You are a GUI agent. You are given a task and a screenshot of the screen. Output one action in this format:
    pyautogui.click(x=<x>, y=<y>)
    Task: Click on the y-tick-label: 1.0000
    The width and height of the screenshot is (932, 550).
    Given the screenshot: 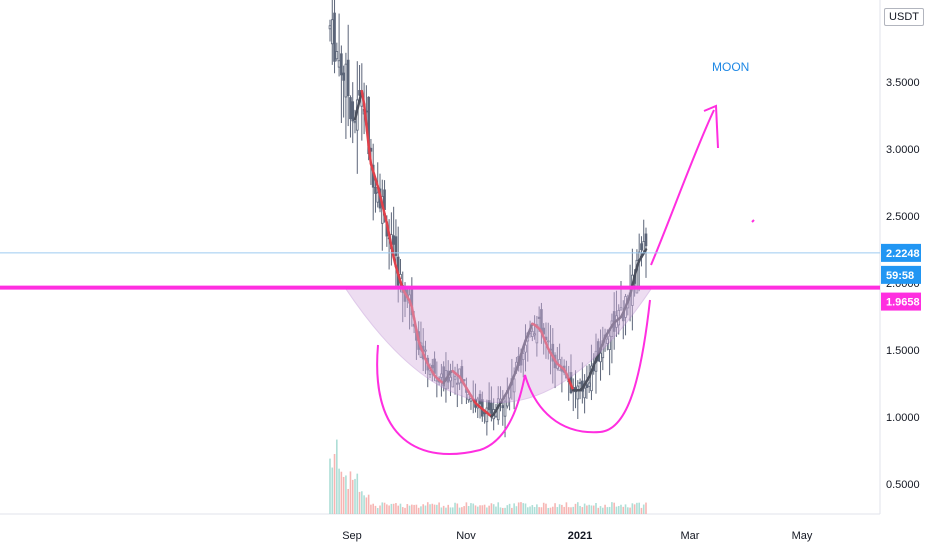 What is the action you would take?
    pyautogui.click(x=903, y=418)
    